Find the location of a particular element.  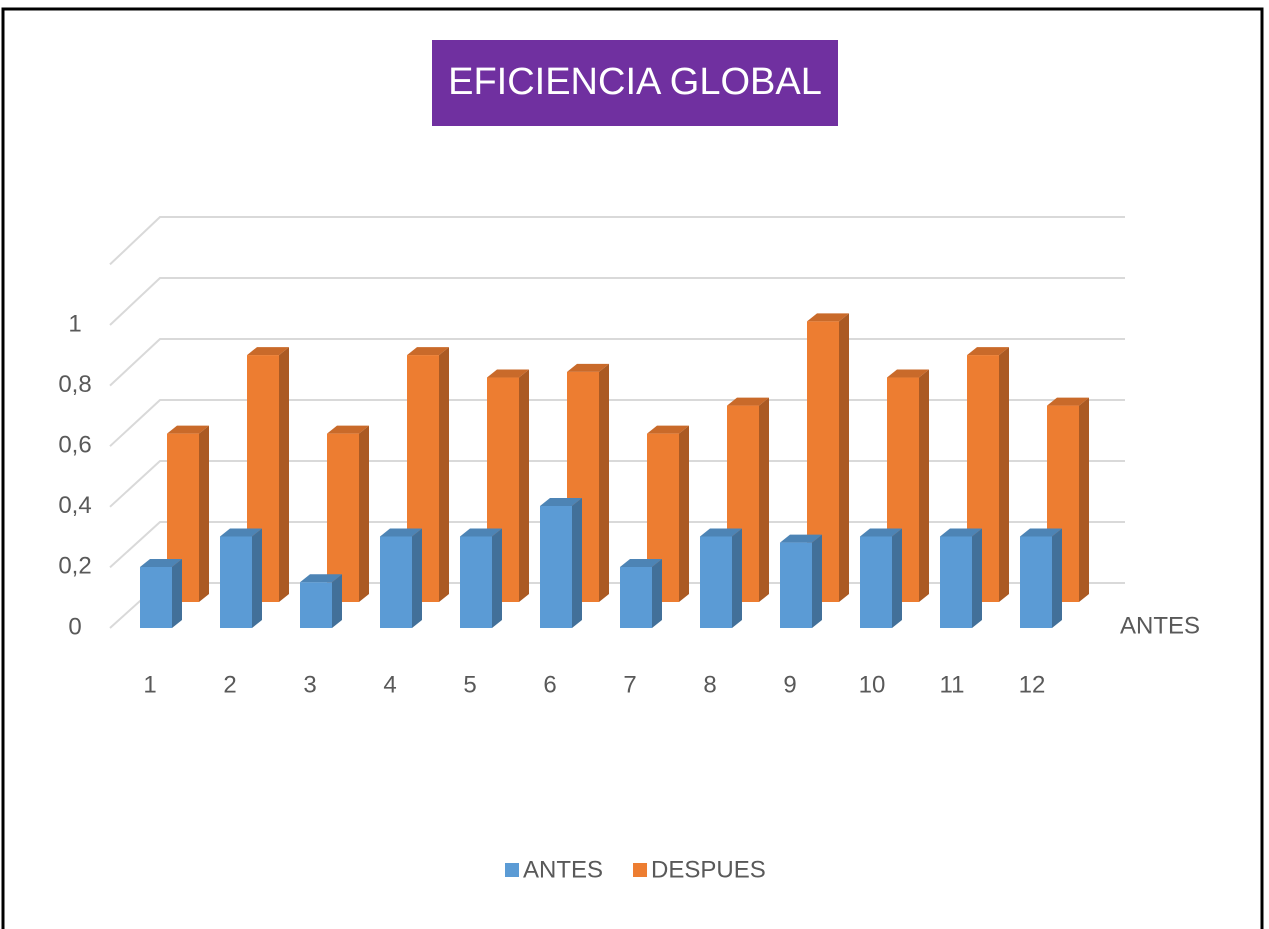

legend-label: ANTES is located at coordinates (563, 869).